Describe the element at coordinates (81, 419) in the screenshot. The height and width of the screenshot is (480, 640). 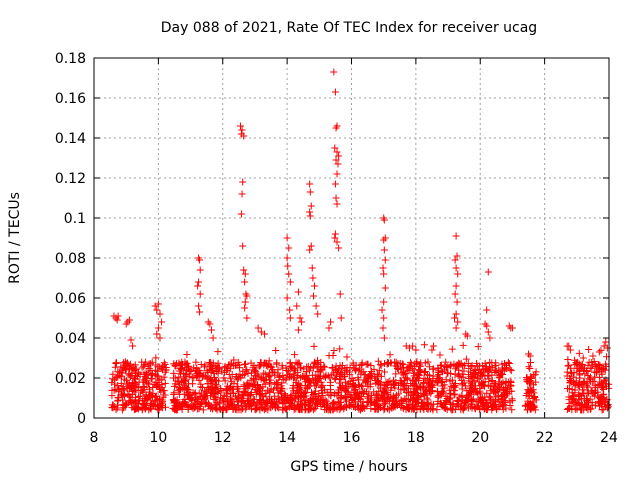
I see `y-tick-label: 0` at that location.